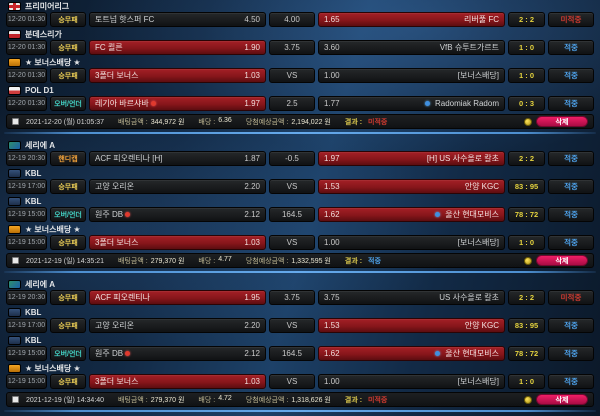 This screenshot has width=600, height=416. What do you see at coordinates (301, 340) in the screenshot?
I see `league-header: KBL` at bounding box center [301, 340].